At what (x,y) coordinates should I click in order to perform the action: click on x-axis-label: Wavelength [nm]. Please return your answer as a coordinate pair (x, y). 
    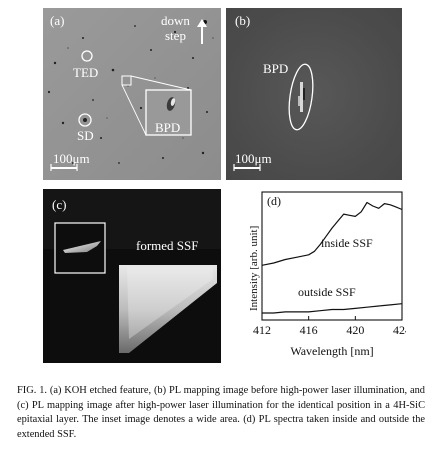
    Looking at the image, I should click on (331, 351).